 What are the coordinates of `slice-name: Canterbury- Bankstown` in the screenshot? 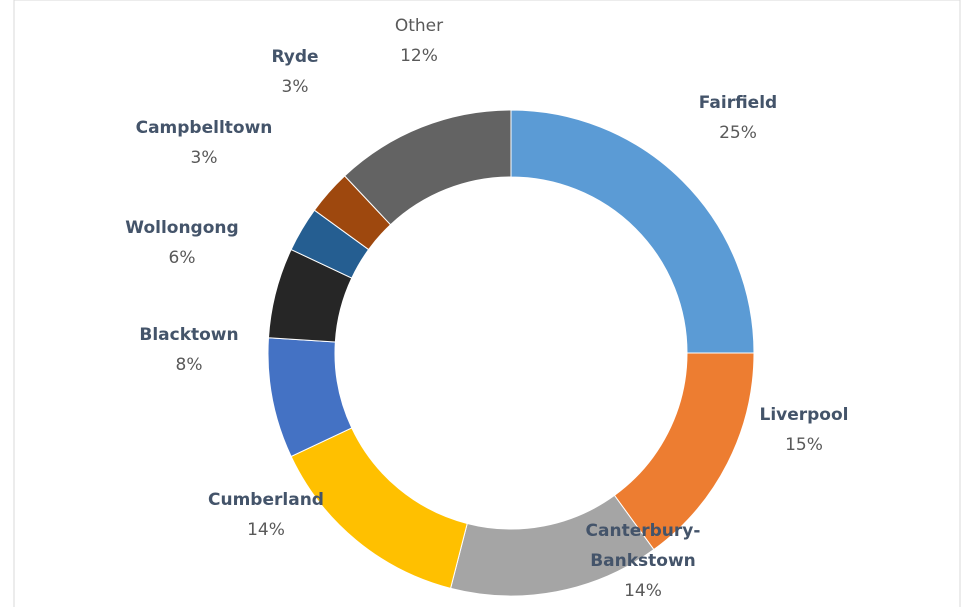 It's located at (643, 546).